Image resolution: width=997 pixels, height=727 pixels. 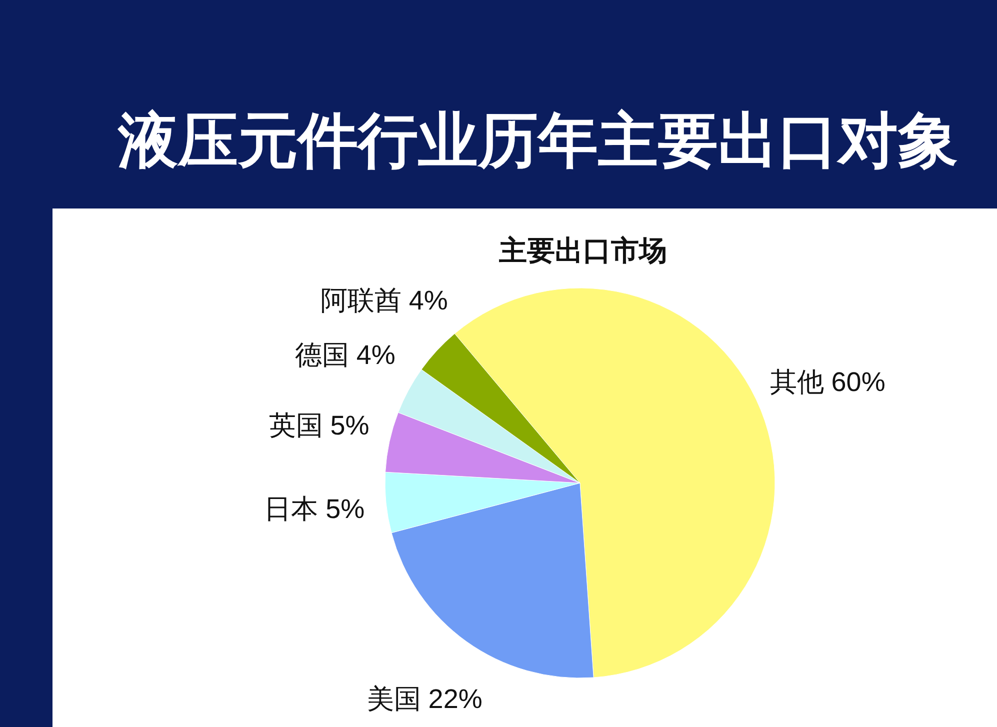 What do you see at coordinates (319, 425) in the screenshot?
I see `slice-label: 英国 5%` at bounding box center [319, 425].